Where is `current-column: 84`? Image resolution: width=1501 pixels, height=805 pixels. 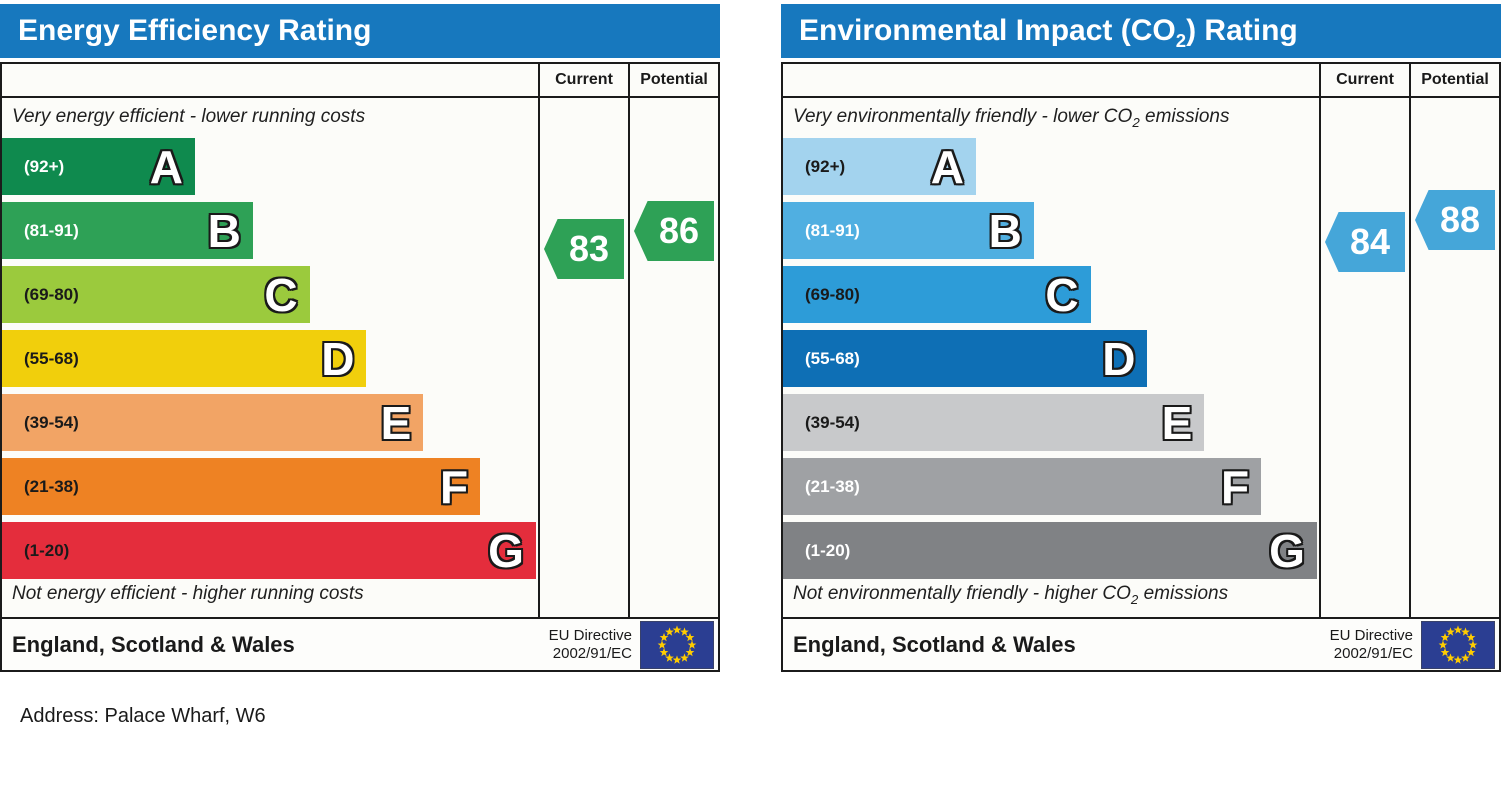 current-column: 84 is located at coordinates (1364, 357).